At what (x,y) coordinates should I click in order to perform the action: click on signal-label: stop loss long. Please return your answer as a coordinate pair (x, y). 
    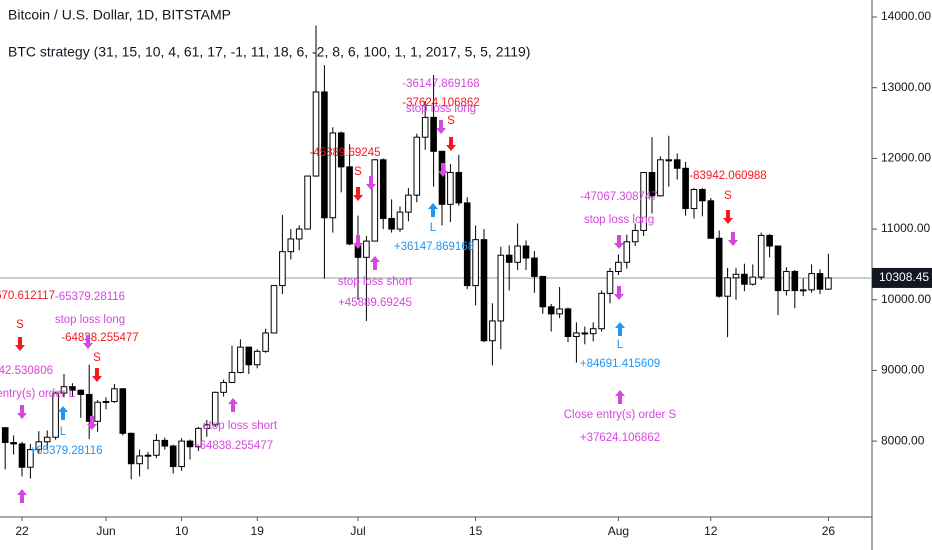
    Looking at the image, I should click on (90, 320).